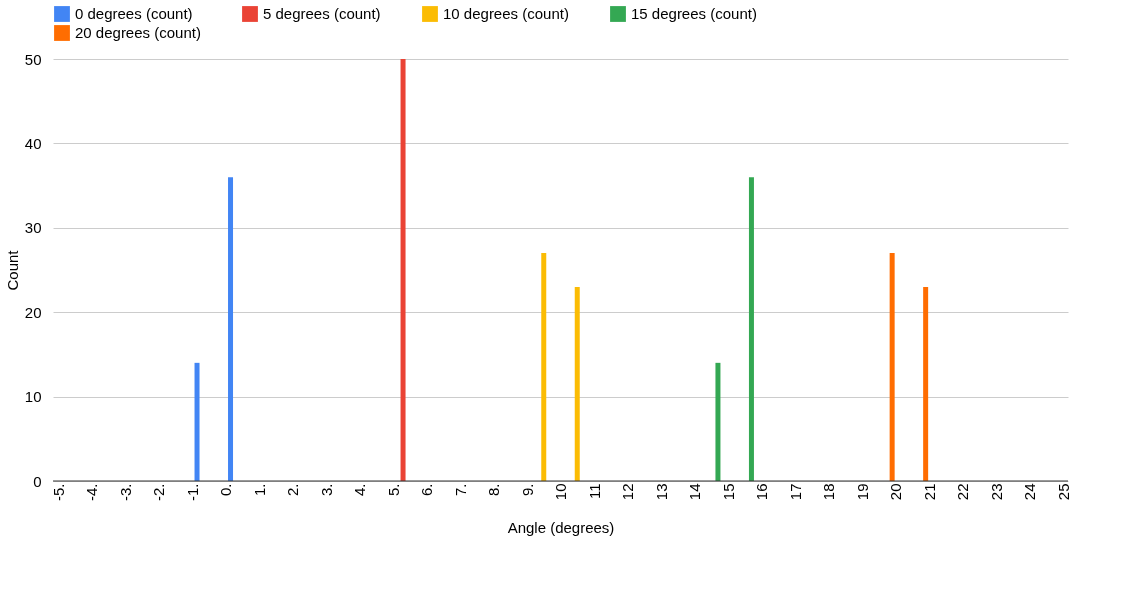  I want to click on x-tick-label: 14, so click(694, 492).